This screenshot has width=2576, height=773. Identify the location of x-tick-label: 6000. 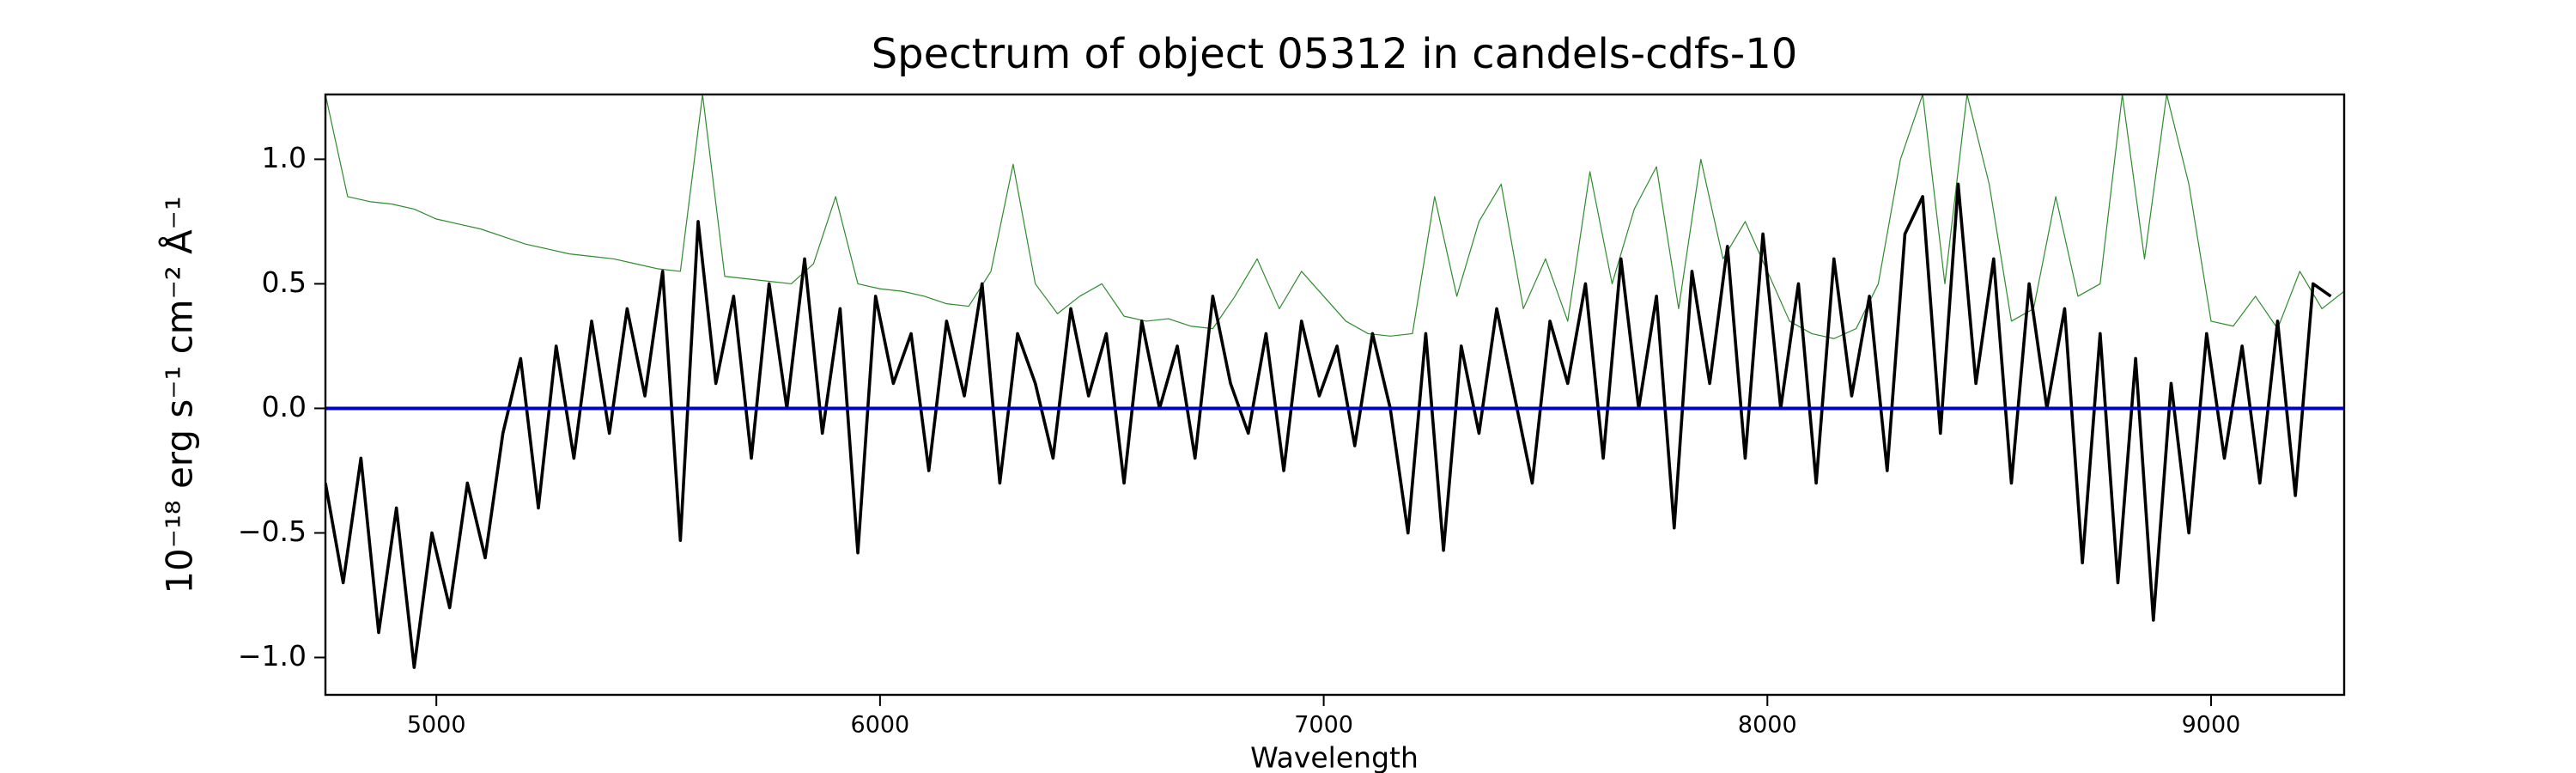
(881, 725).